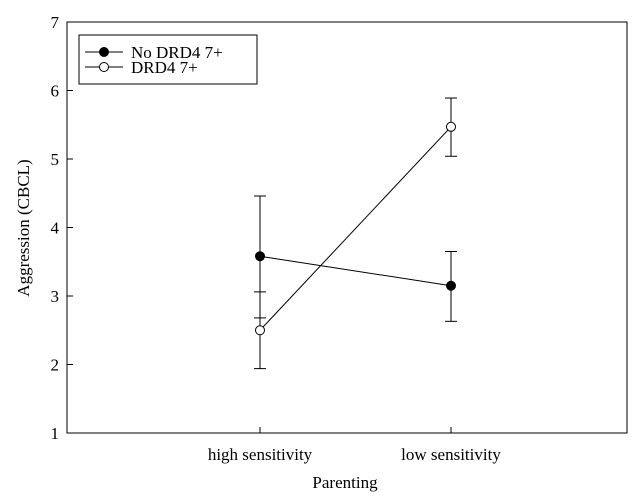  Describe the element at coordinates (451, 454) in the screenshot. I see `x-tick-label: low sensitivity` at that location.